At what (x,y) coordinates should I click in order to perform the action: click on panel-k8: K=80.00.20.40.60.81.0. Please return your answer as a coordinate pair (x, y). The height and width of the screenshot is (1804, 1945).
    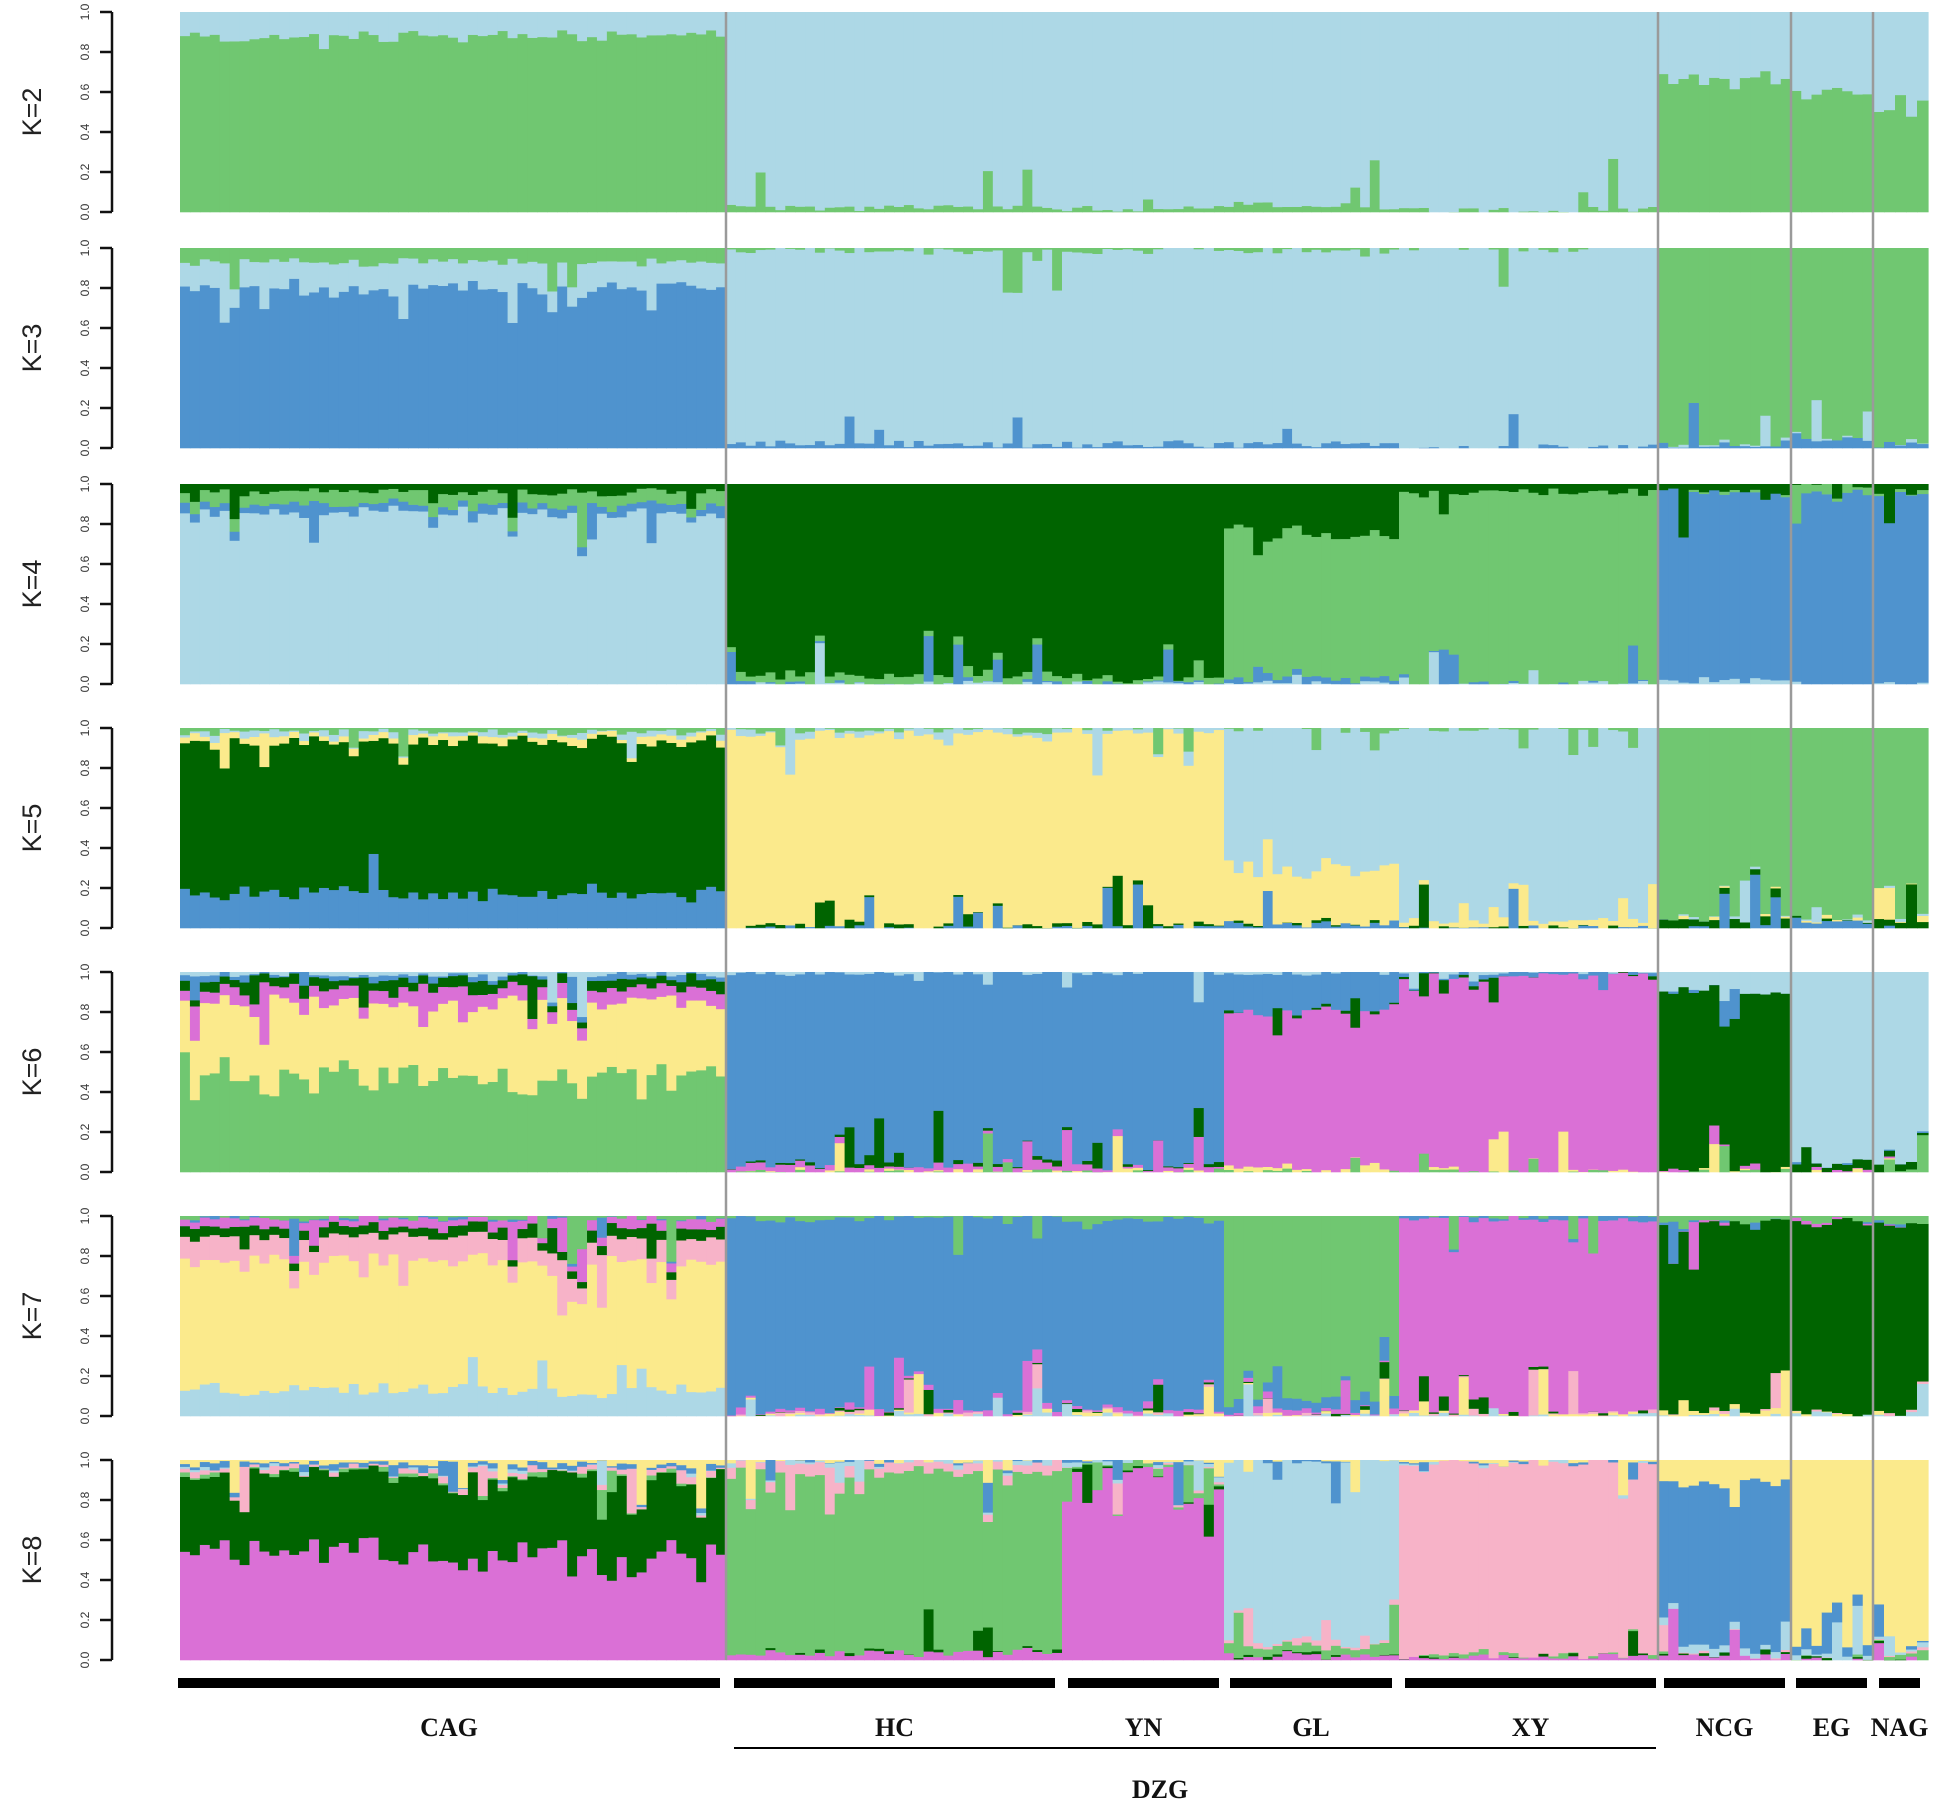
    Looking at the image, I should click on (973, 1559).